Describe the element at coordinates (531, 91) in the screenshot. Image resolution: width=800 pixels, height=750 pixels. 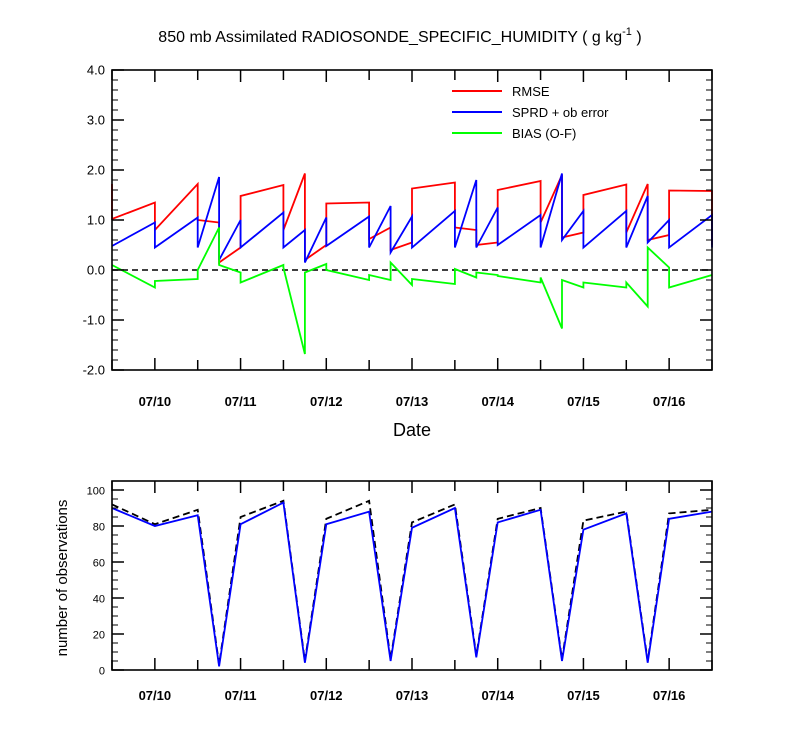
I see `legend-label: RMSE` at that location.